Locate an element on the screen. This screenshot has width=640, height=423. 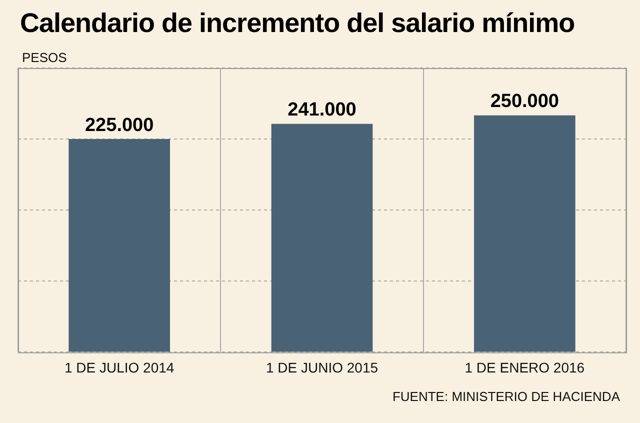
data-label: 225.000 is located at coordinates (119, 125).